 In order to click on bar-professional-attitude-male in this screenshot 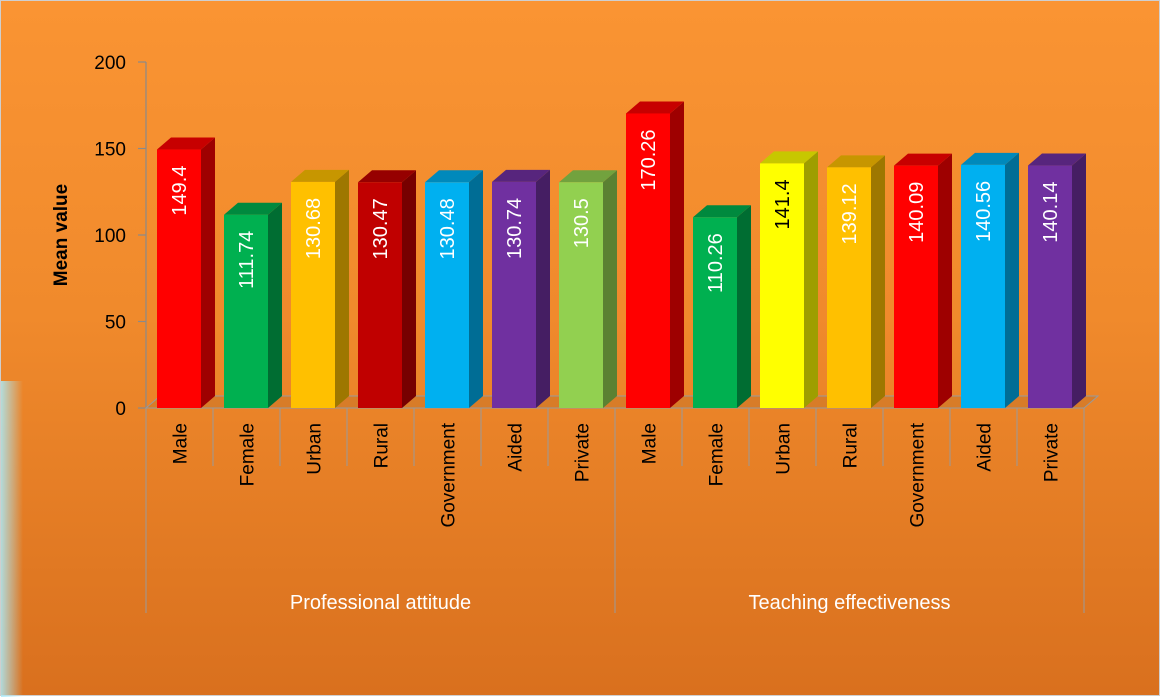, I will do `click(186, 272)`.